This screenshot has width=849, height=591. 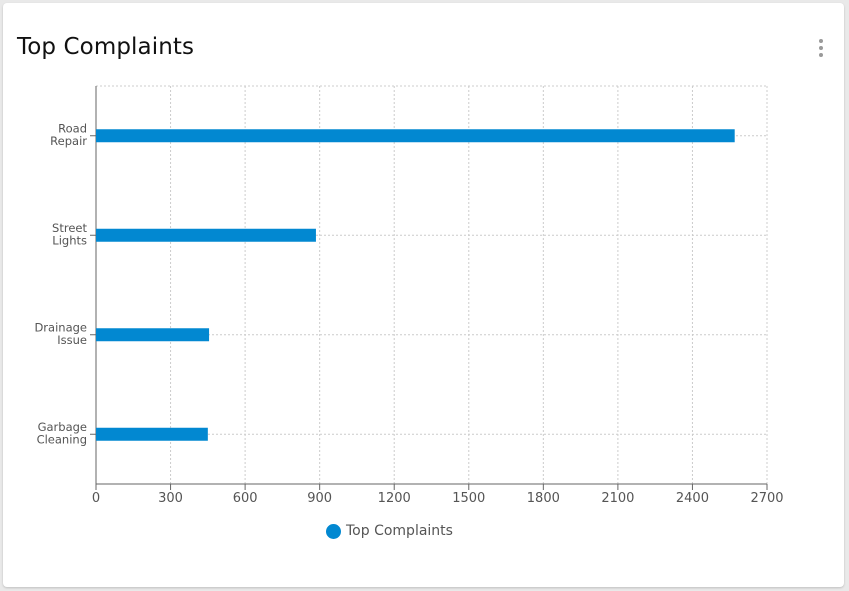 What do you see at coordinates (62, 440) in the screenshot?
I see `y-tick-label: Cleaning` at bounding box center [62, 440].